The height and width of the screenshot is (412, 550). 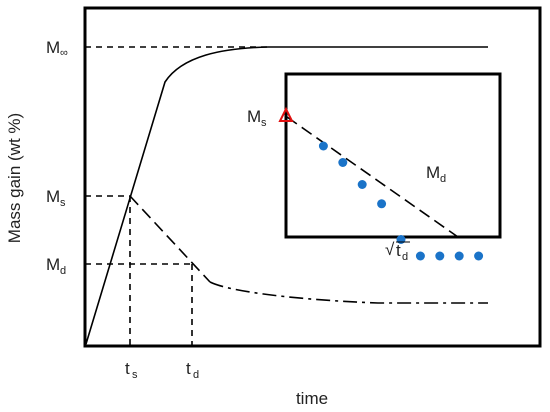 I want to click on x-label-t-s: t s, so click(x=131, y=370).